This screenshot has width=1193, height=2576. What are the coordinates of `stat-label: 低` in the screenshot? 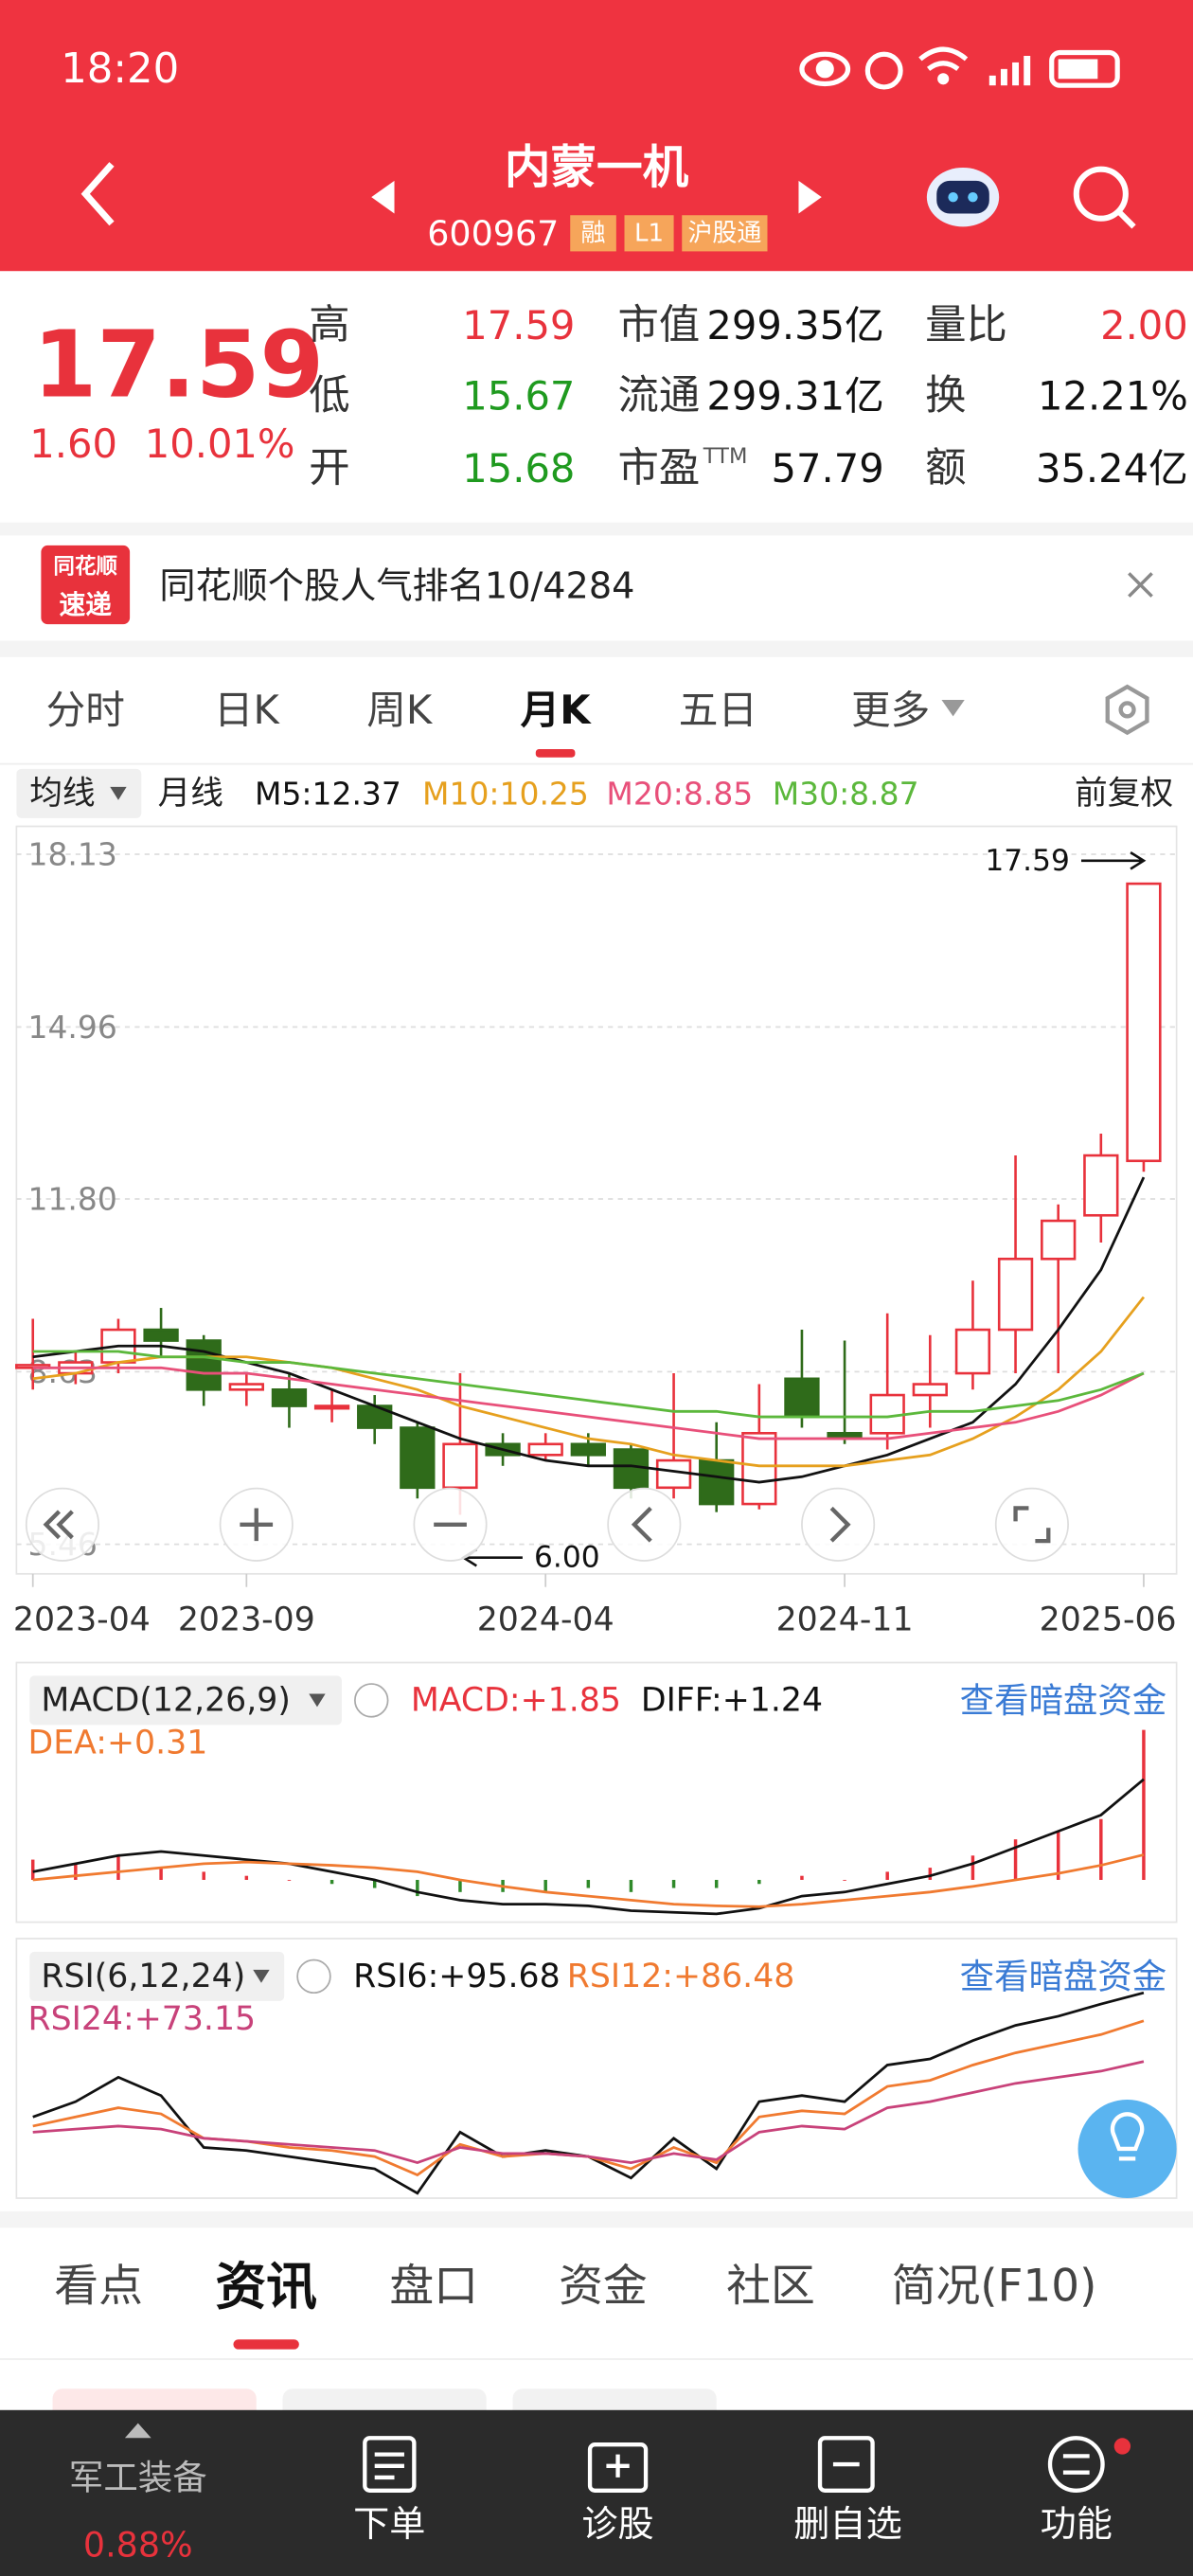 It's located at (329, 396).